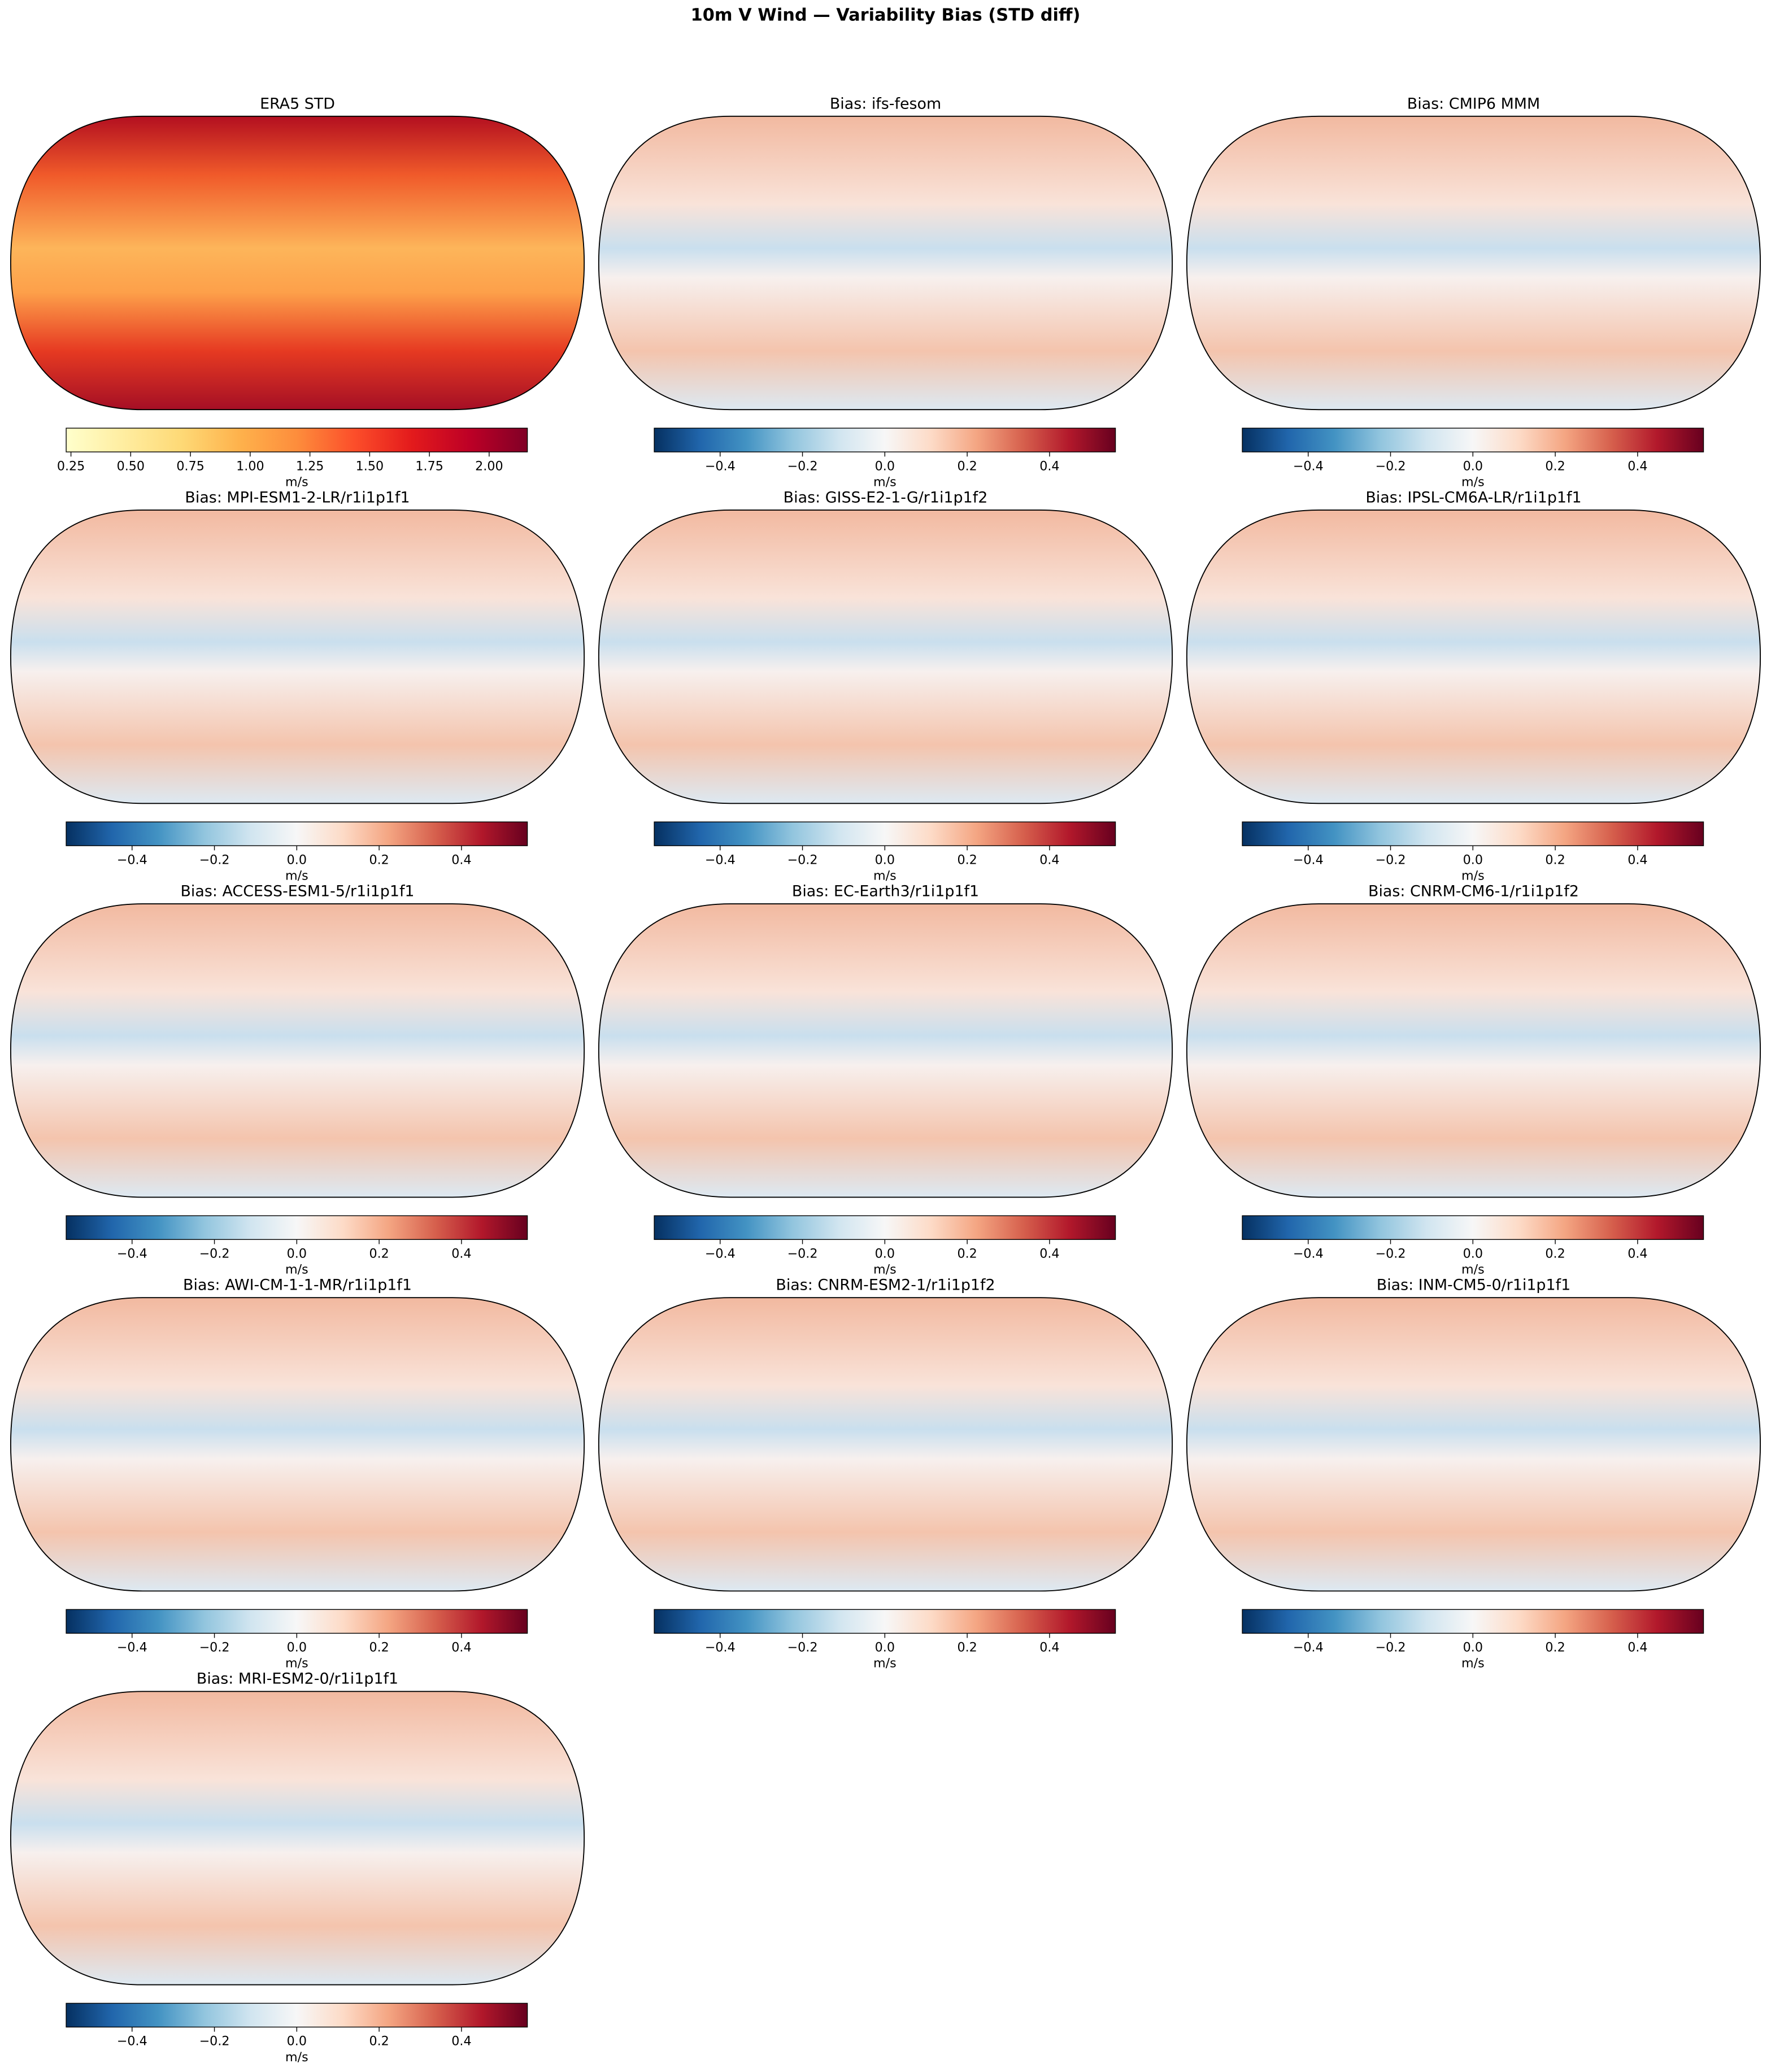 The height and width of the screenshot is (2072, 1771). Describe the element at coordinates (190, 466) in the screenshot. I see `colorbar-tick-label: 0.75` at that location.